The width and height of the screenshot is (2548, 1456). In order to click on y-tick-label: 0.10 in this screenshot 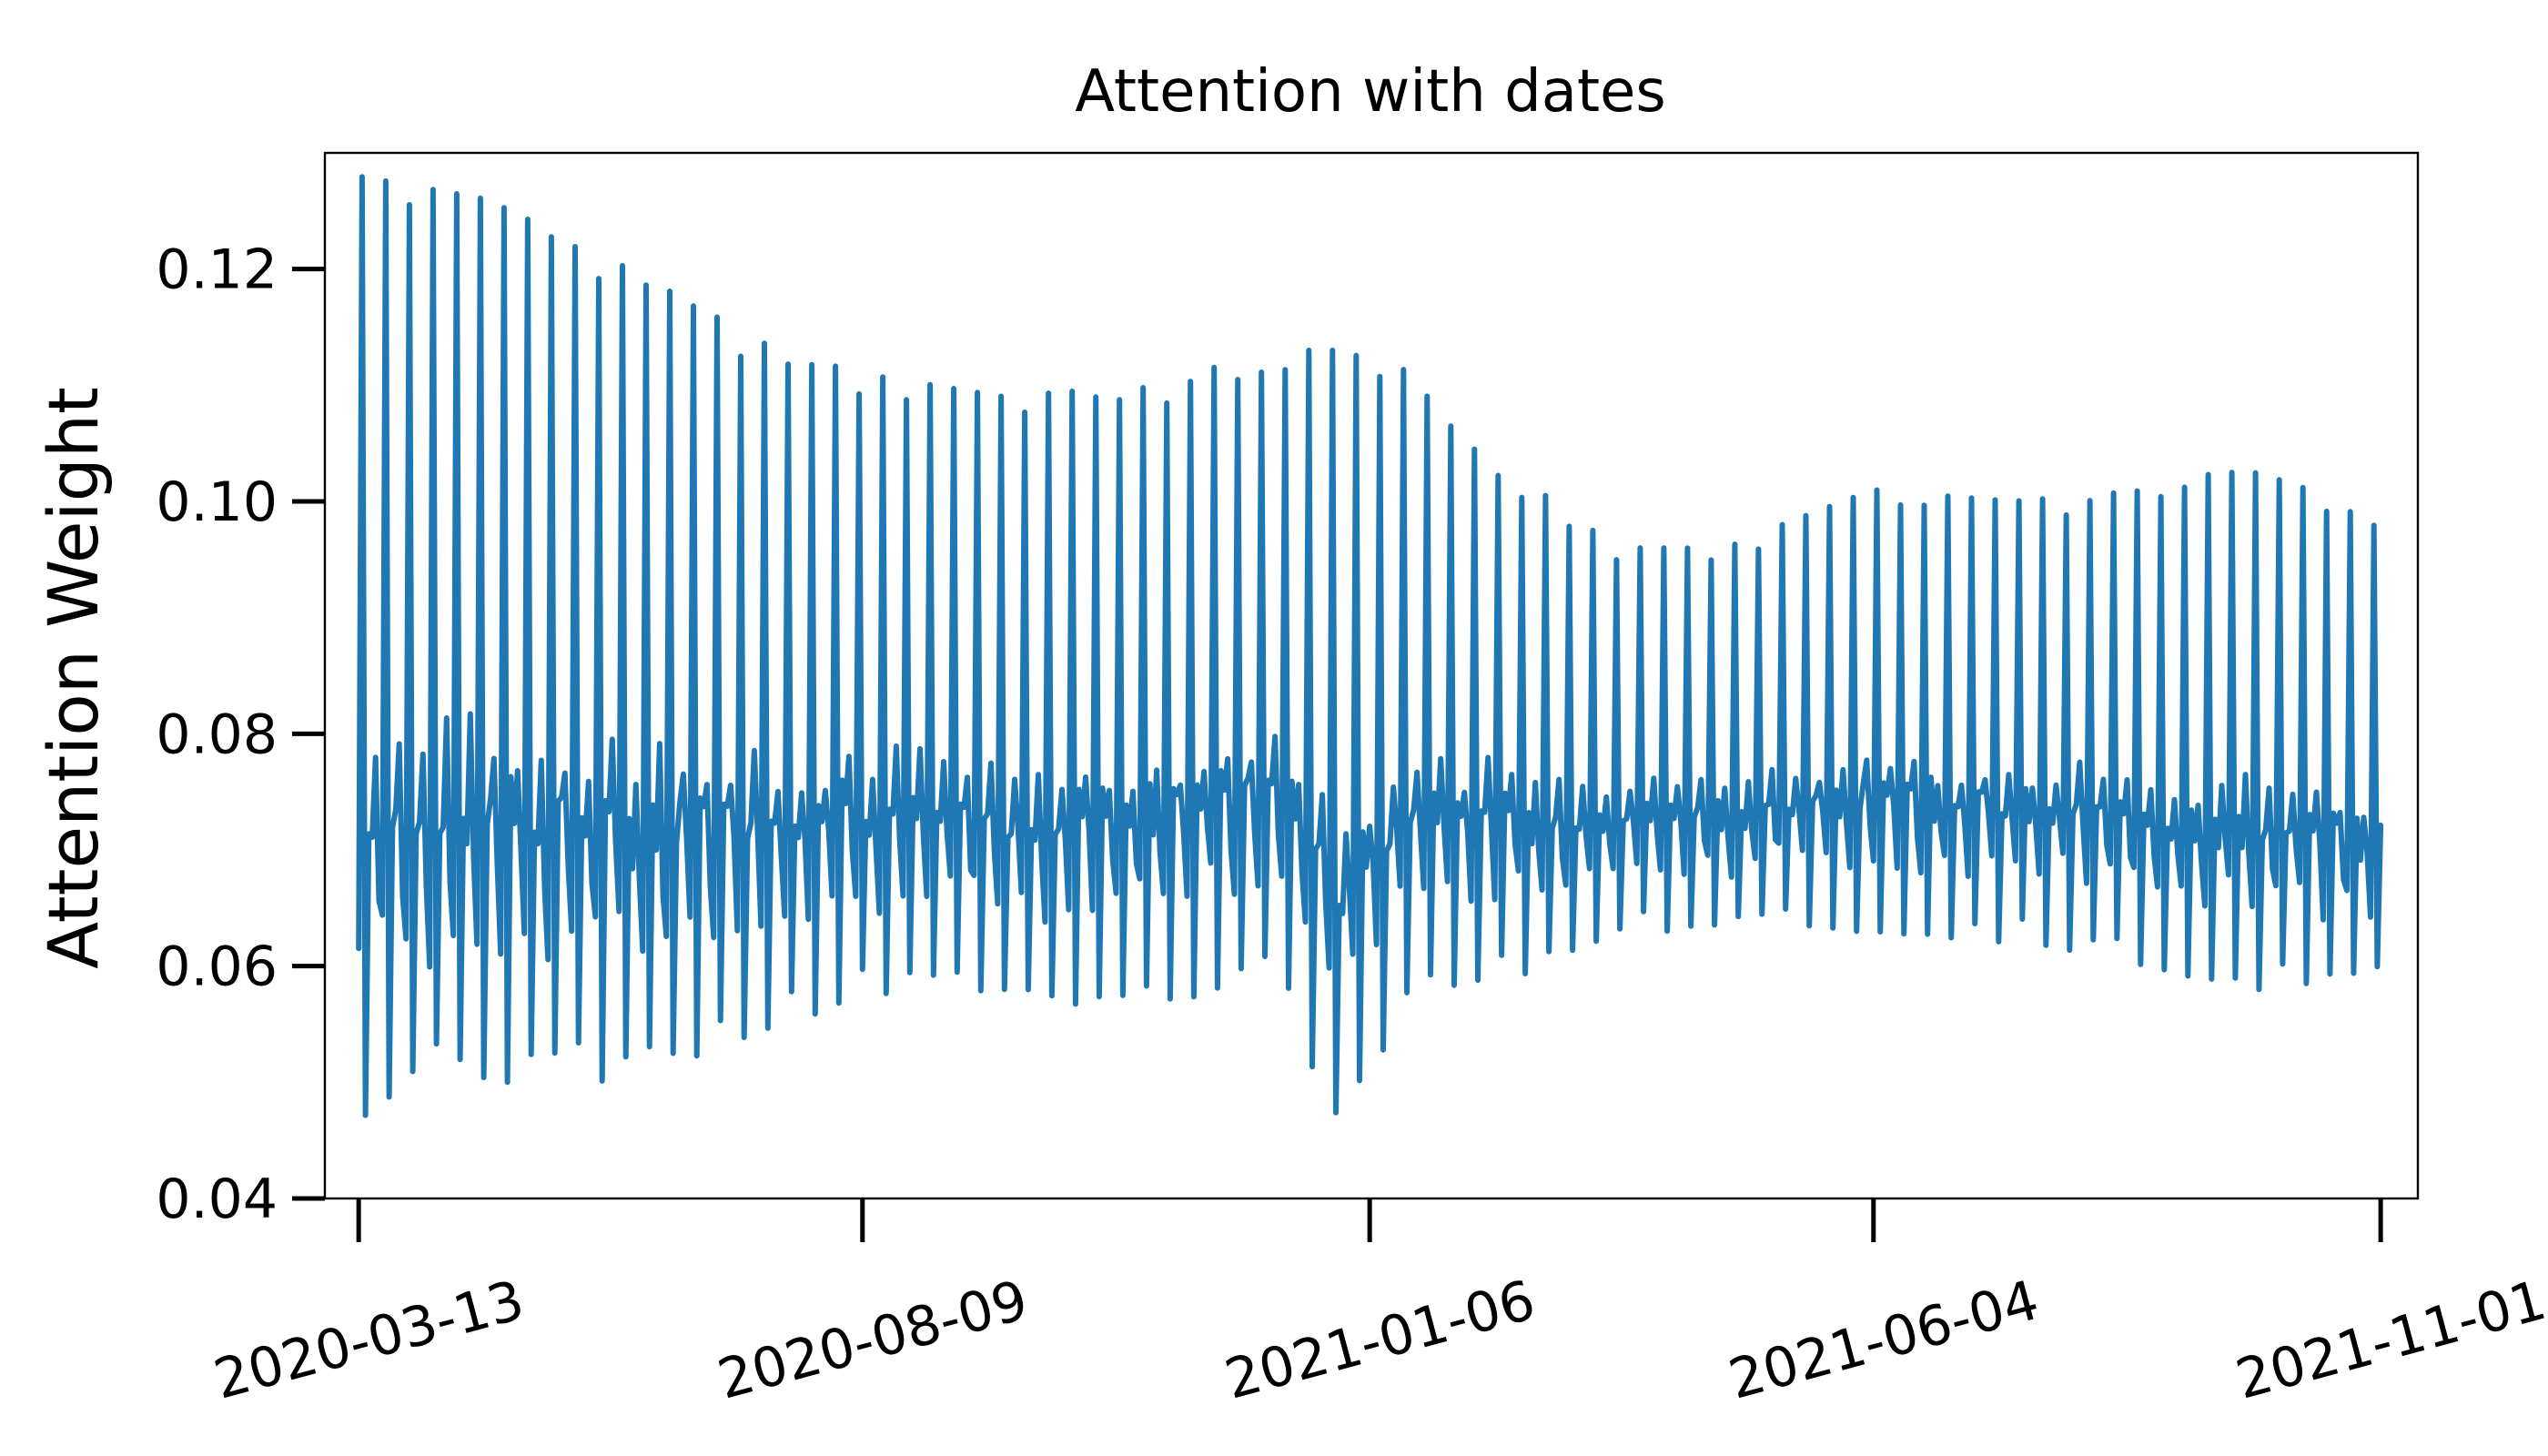, I will do `click(217, 502)`.